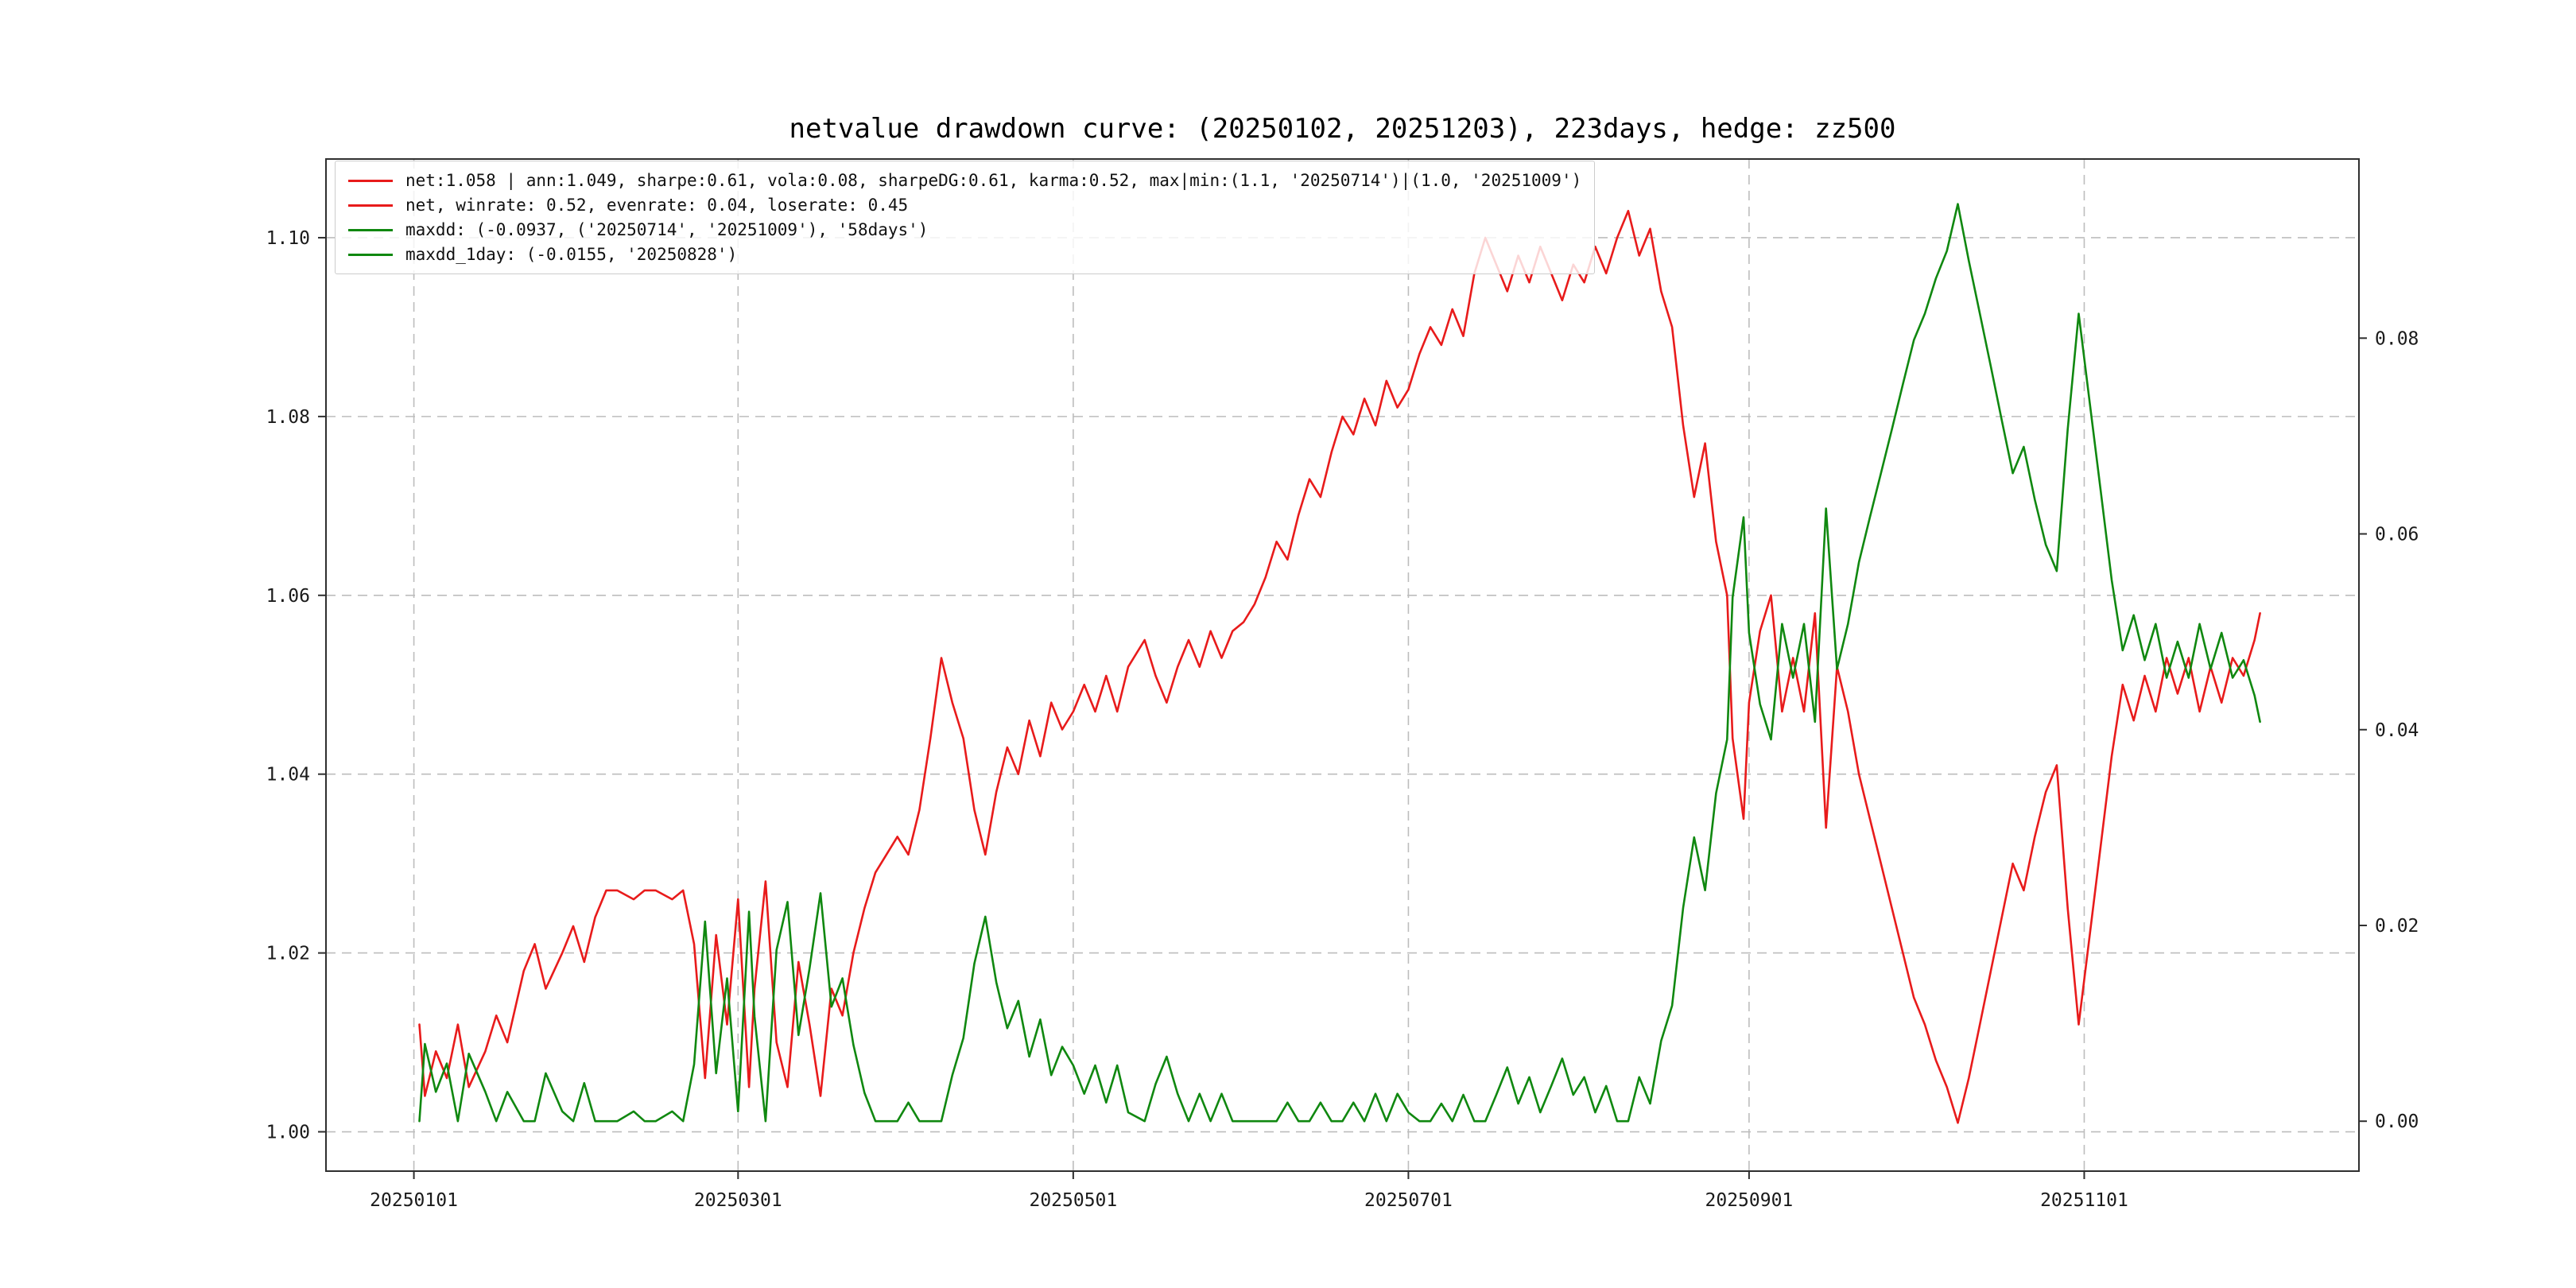 The width and height of the screenshot is (2576, 1288). I want to click on legend-item-label: maxdd_1day: (-0.0155, '20250828'), so click(571, 254).